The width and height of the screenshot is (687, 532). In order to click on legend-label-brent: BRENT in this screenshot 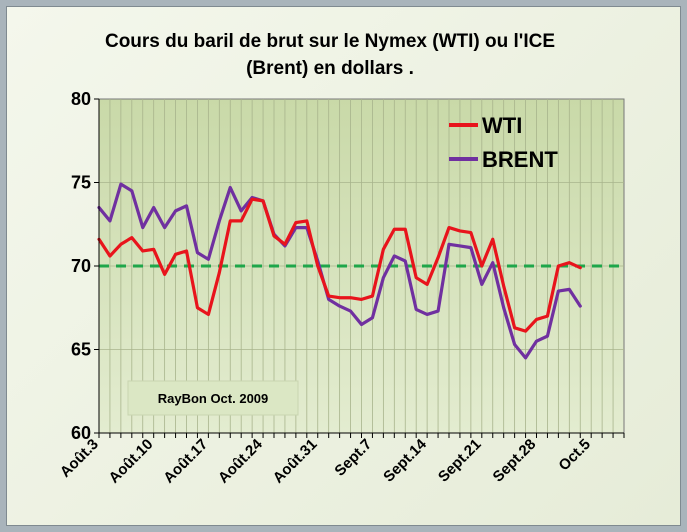, I will do `click(520, 159)`.